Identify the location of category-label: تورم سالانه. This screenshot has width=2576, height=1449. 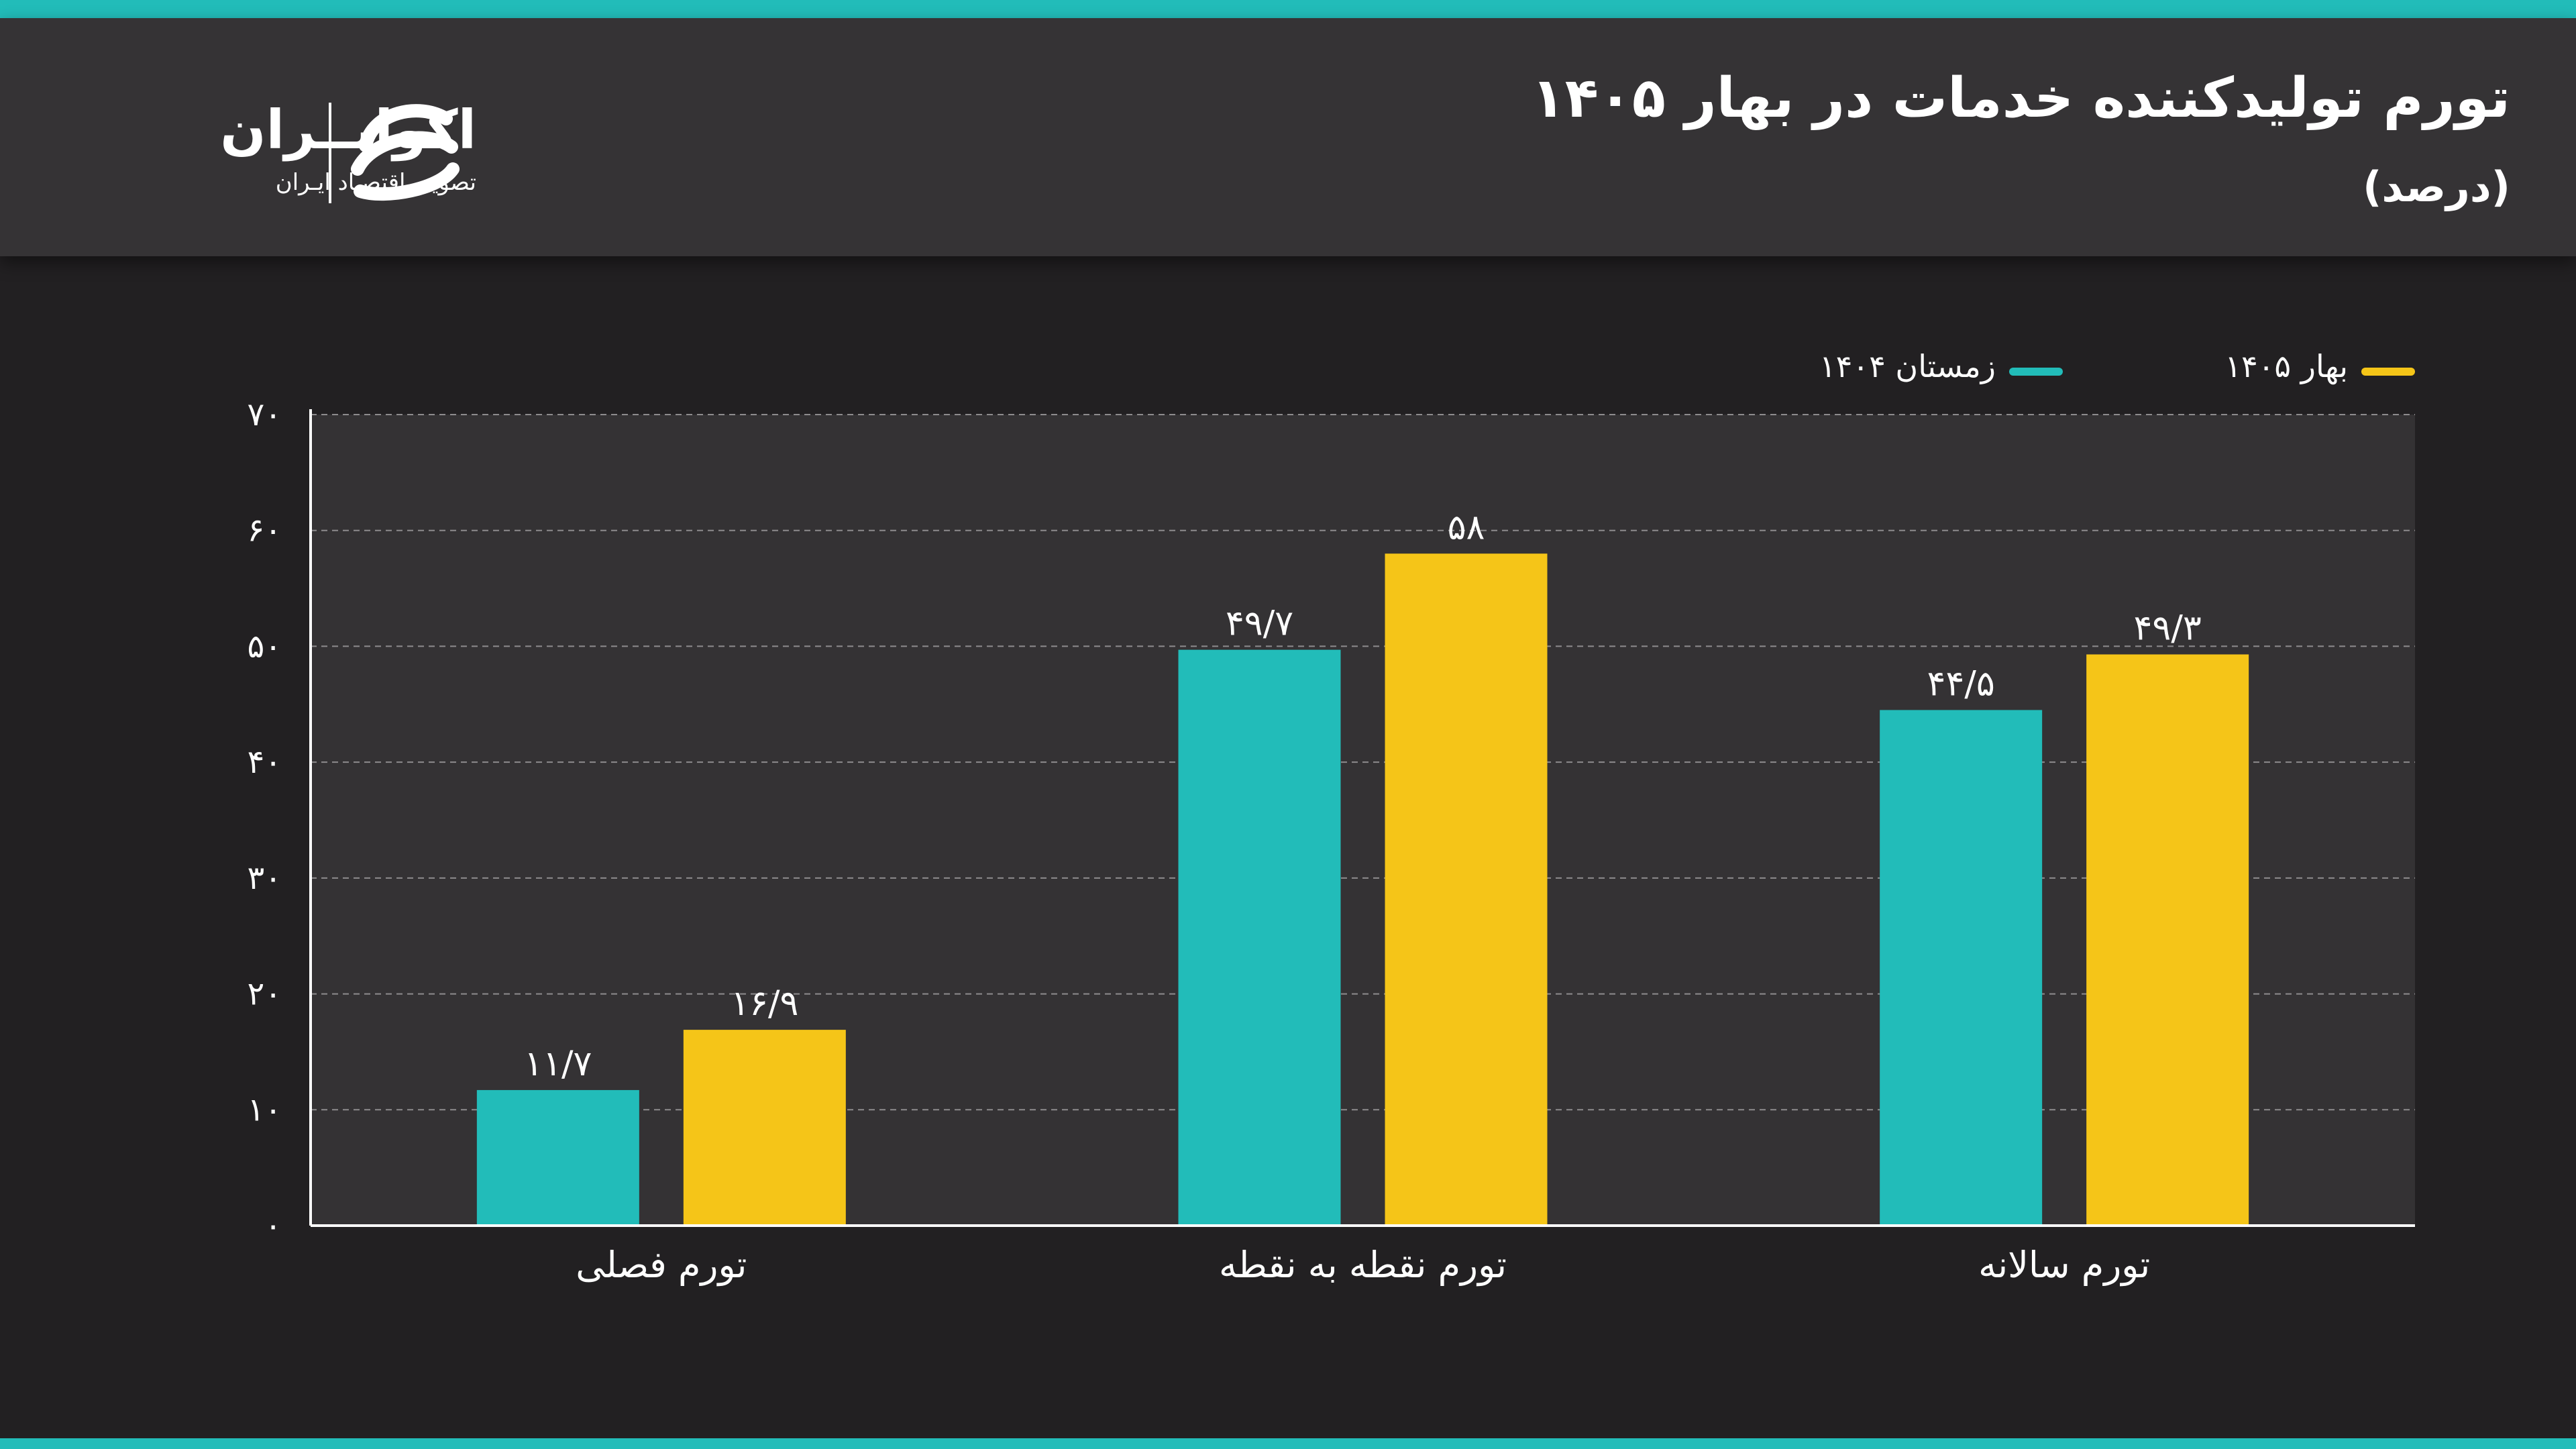
(2064, 1265).